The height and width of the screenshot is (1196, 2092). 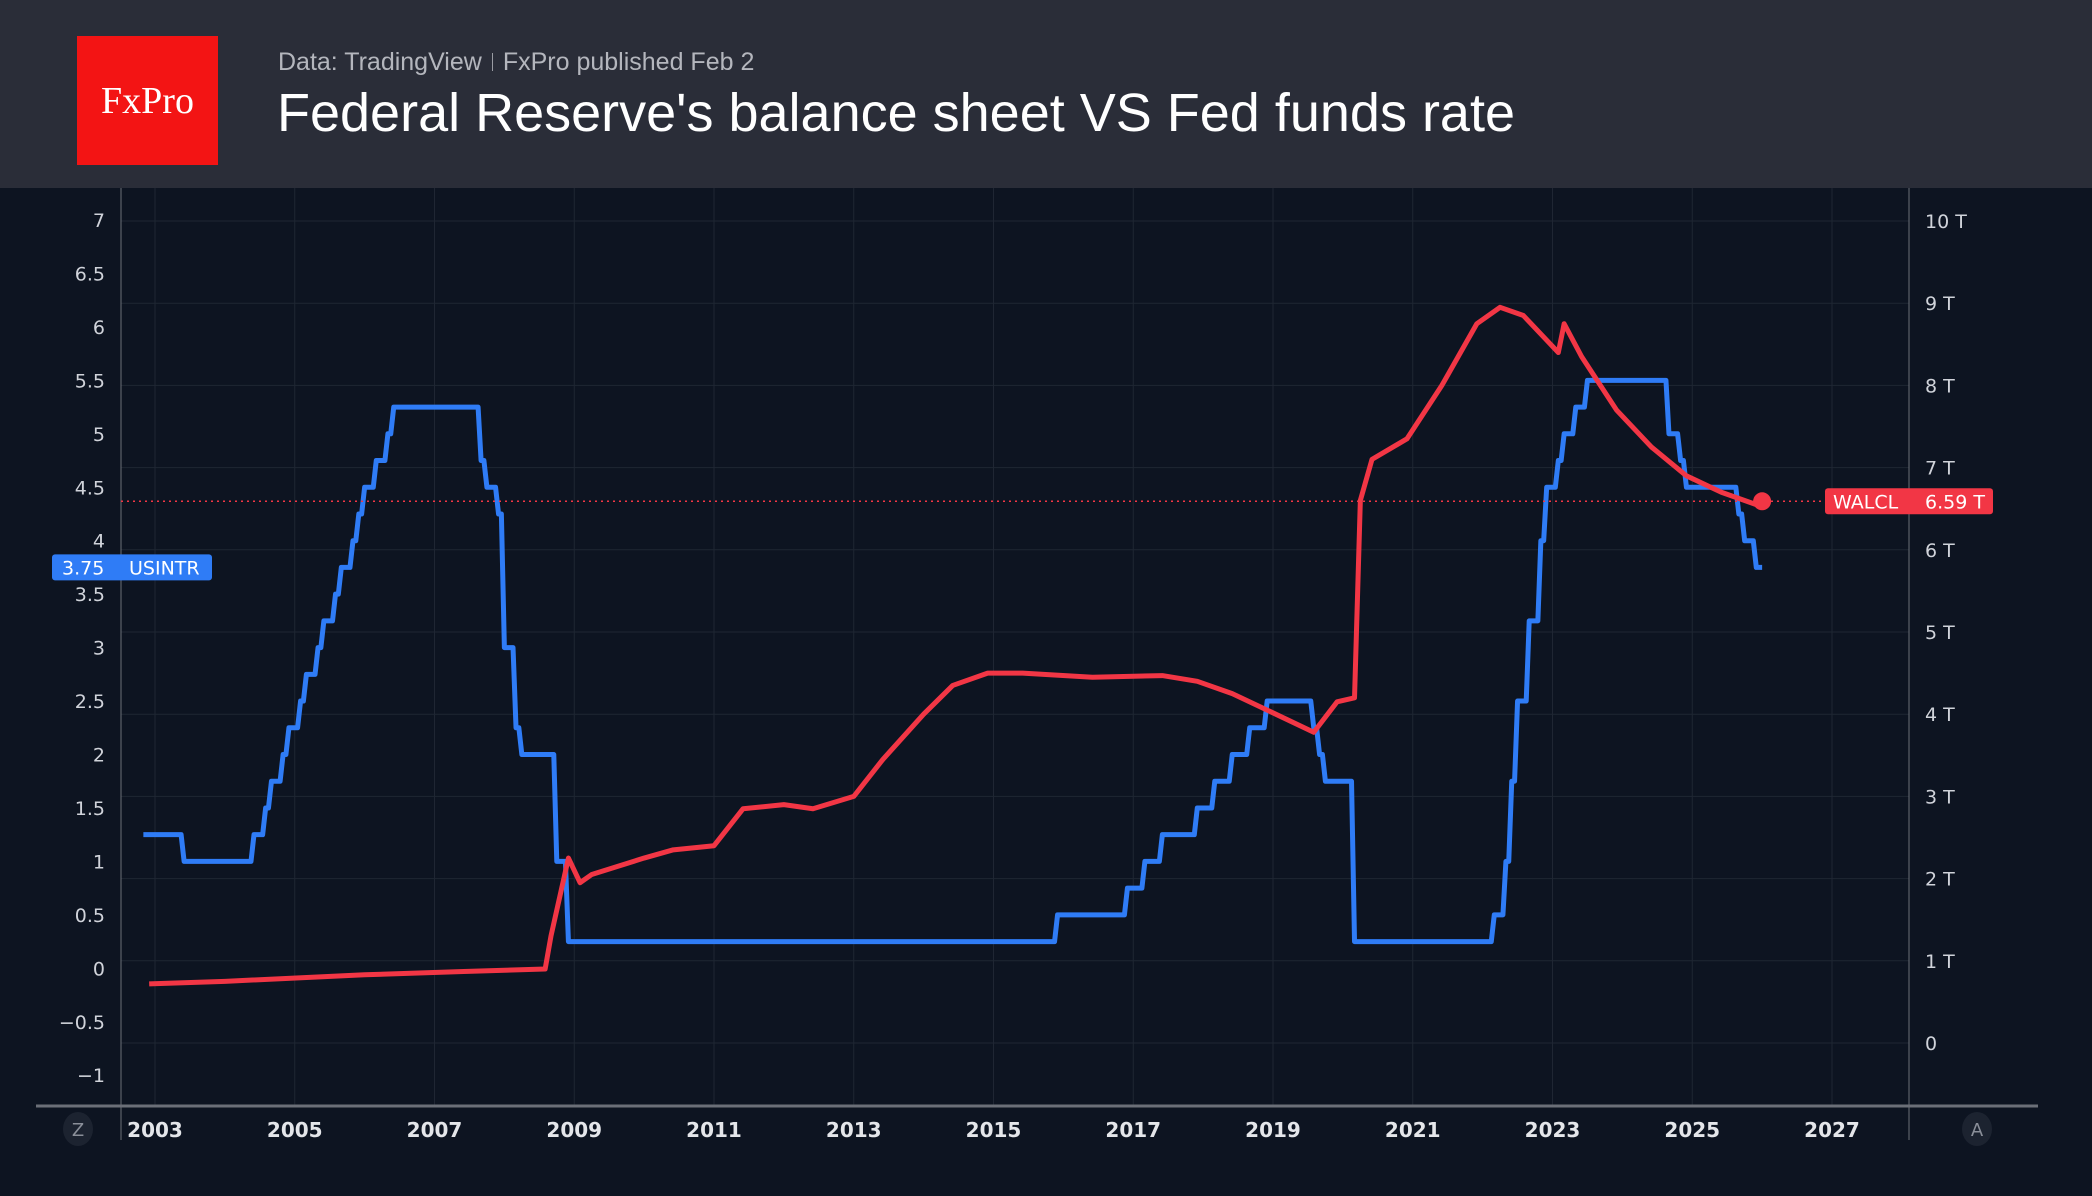 I want to click on scale-button-left, so click(x=78, y=1129).